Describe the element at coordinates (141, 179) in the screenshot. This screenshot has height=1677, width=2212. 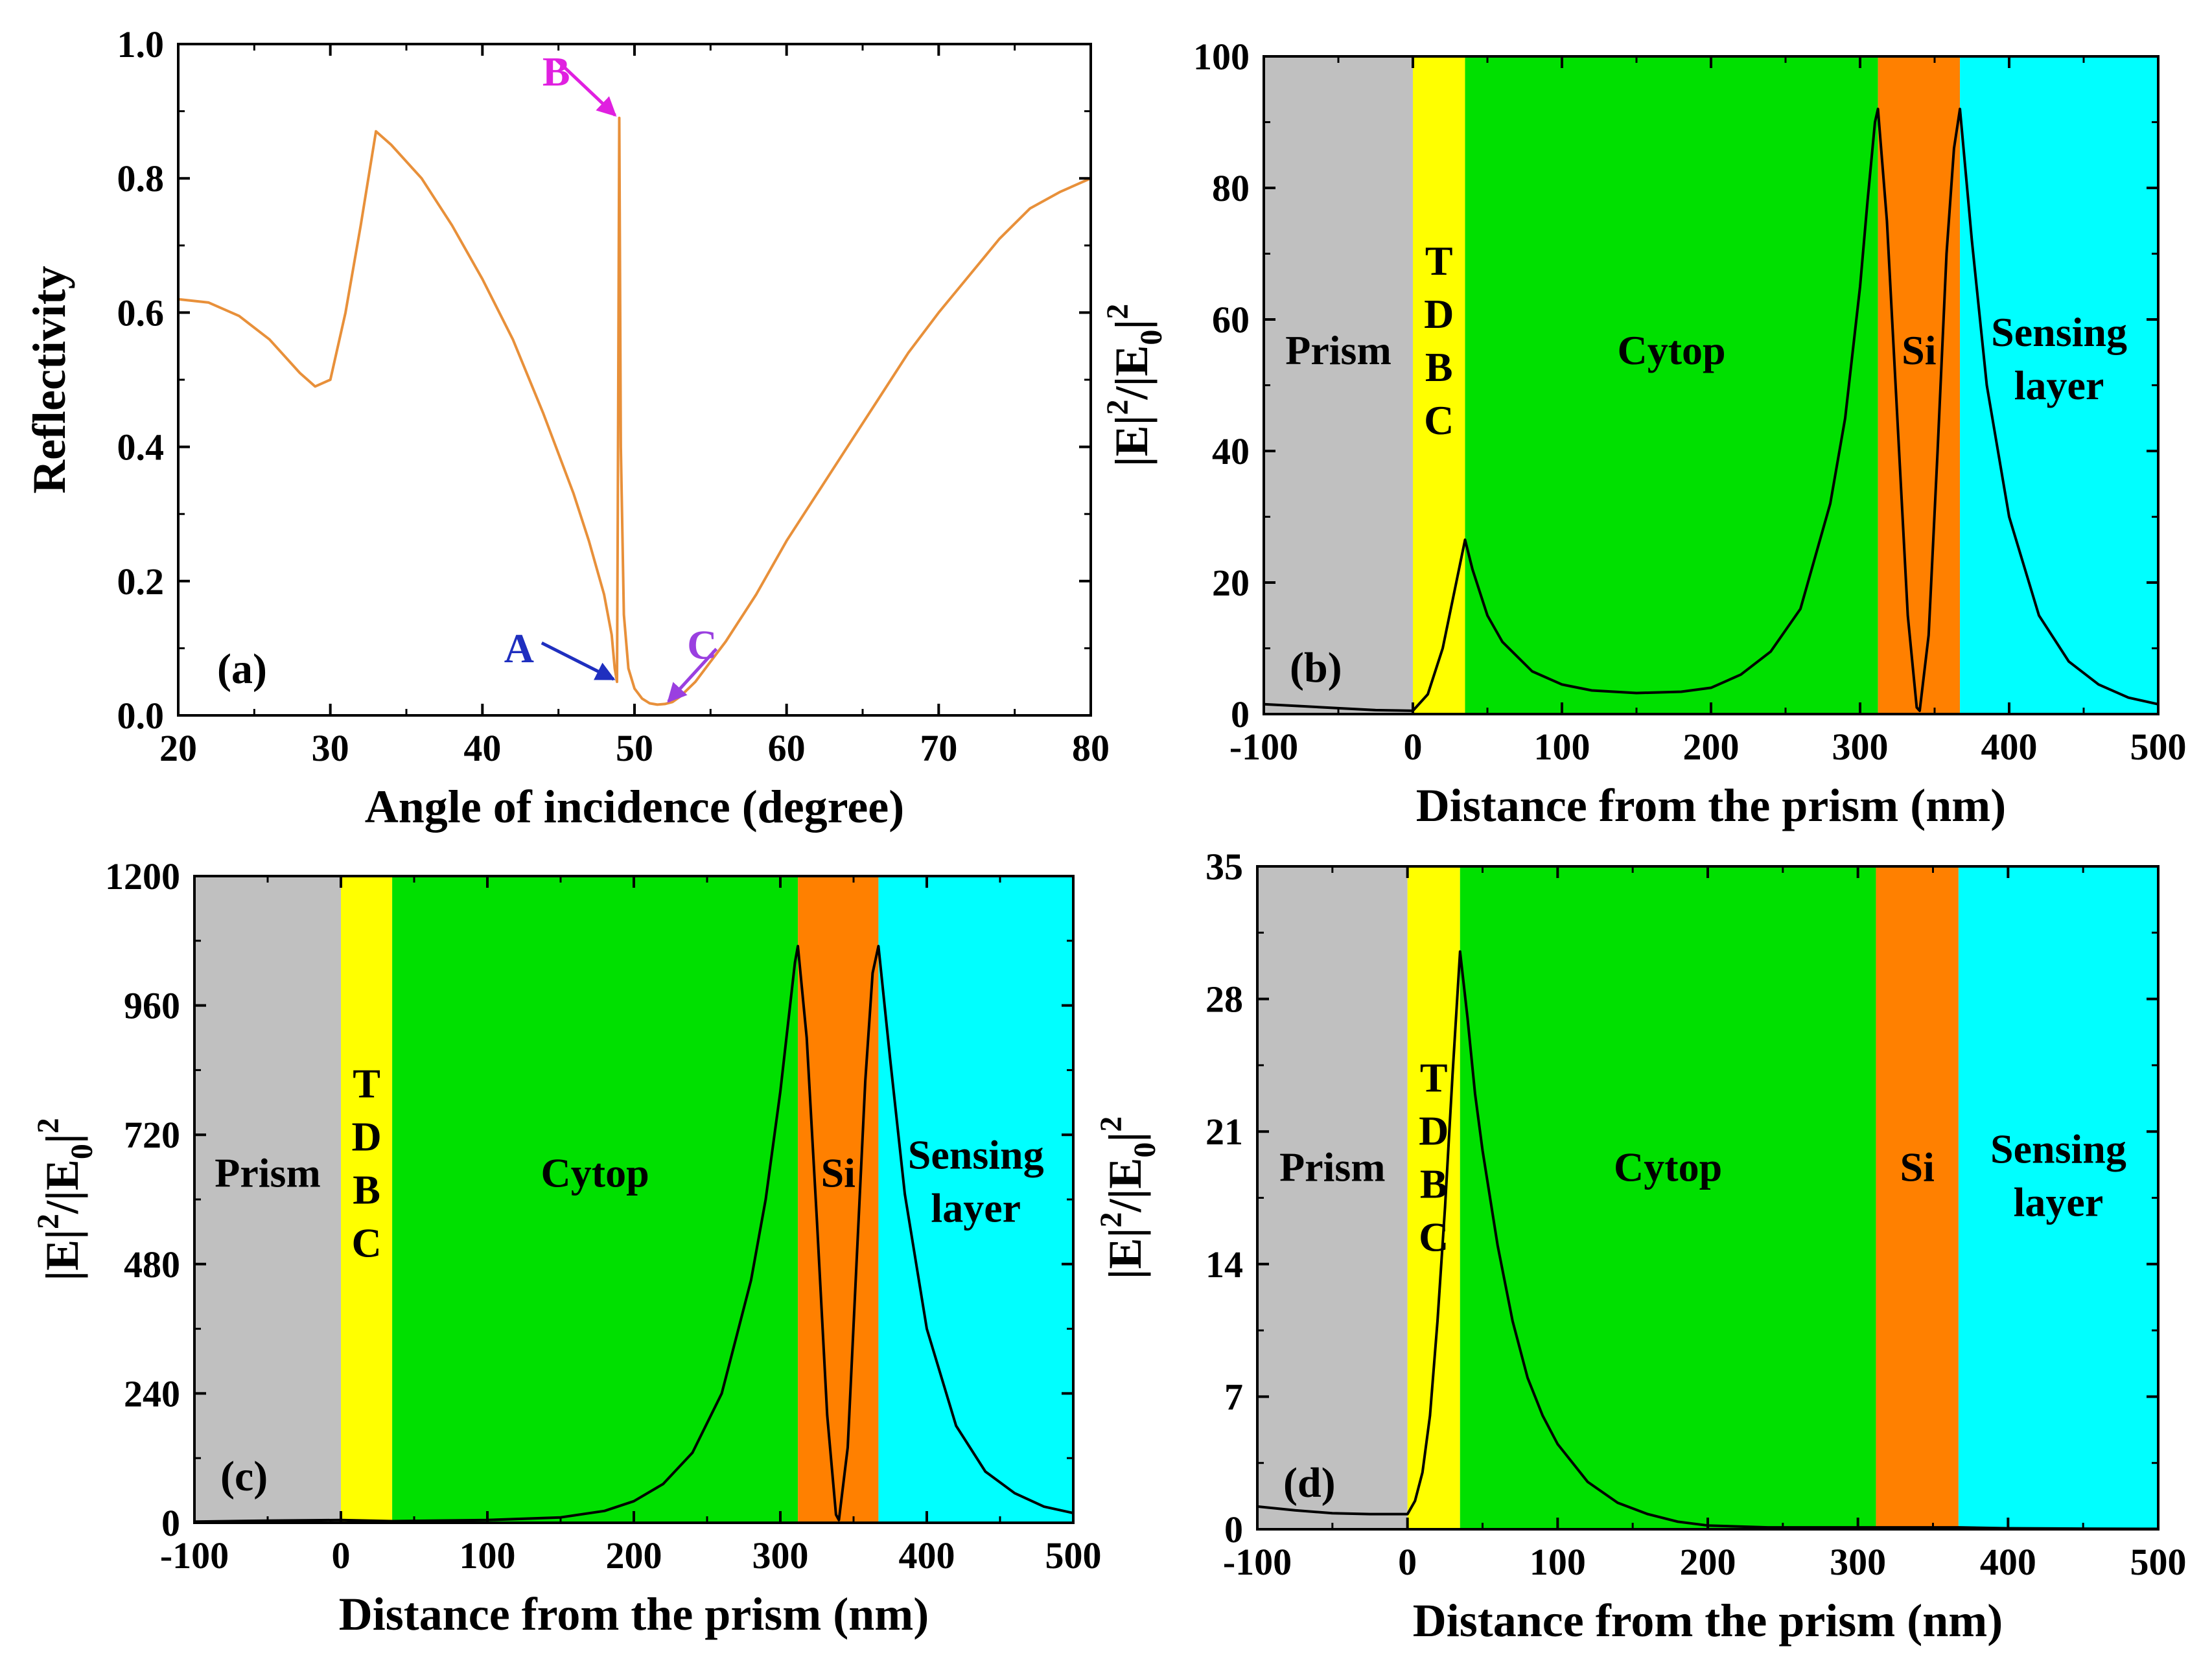
I see `y-tick-label: 0.8` at that location.